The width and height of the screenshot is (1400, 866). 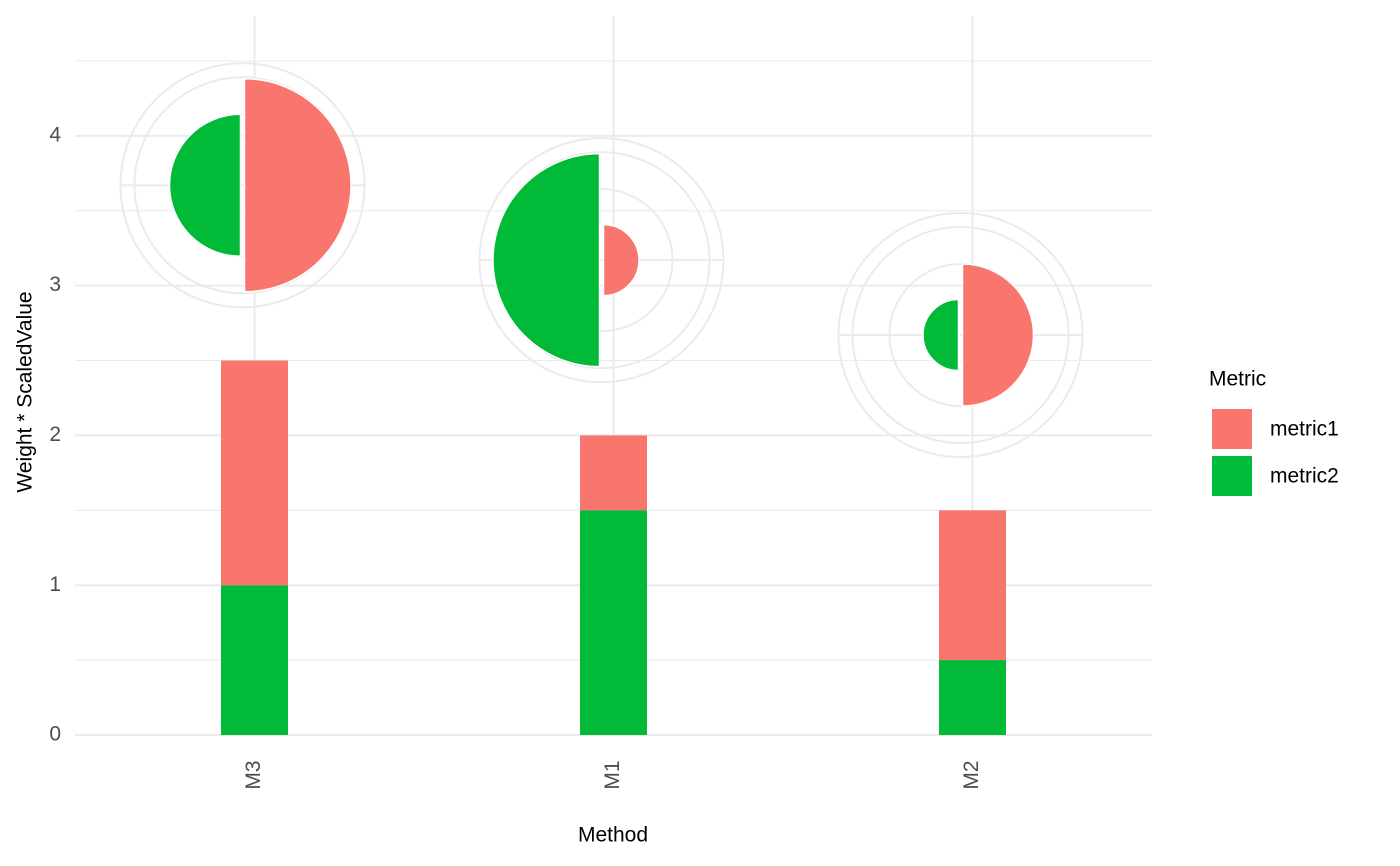 I want to click on x-tick-label: M2, so click(x=971, y=774).